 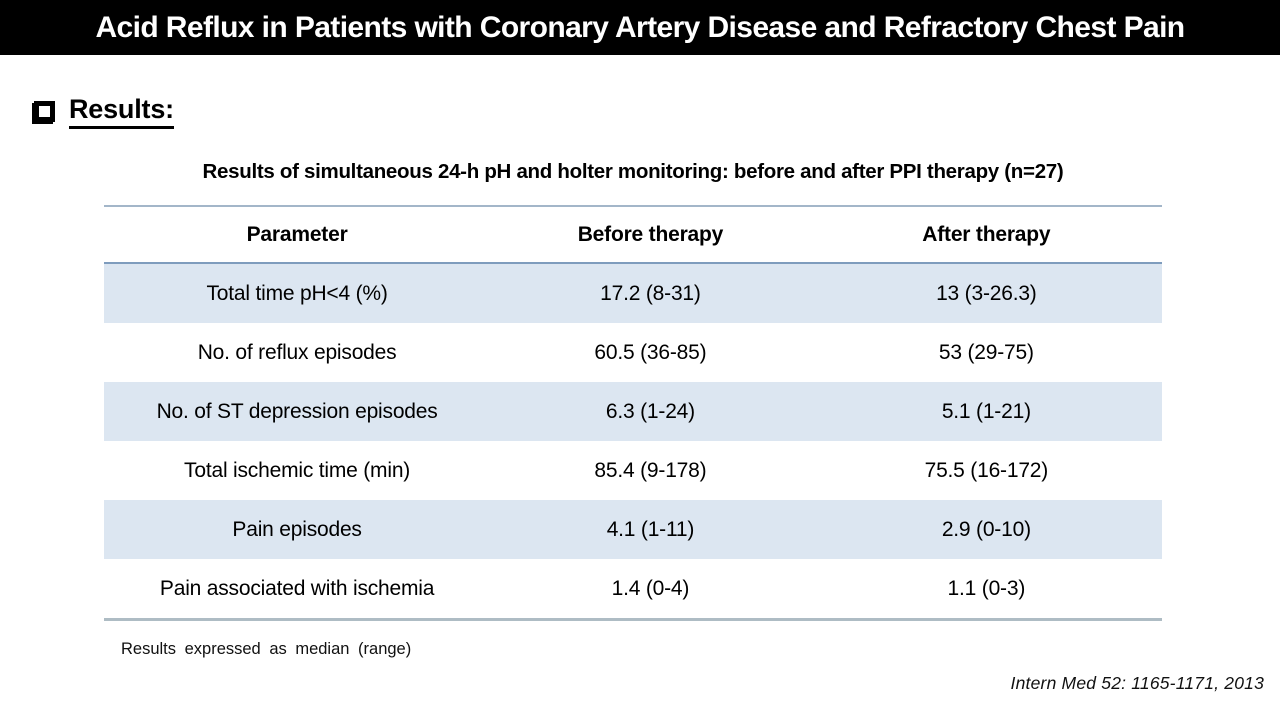 What do you see at coordinates (986, 352) in the screenshot?
I see `cell-after: 53 (29-75)` at bounding box center [986, 352].